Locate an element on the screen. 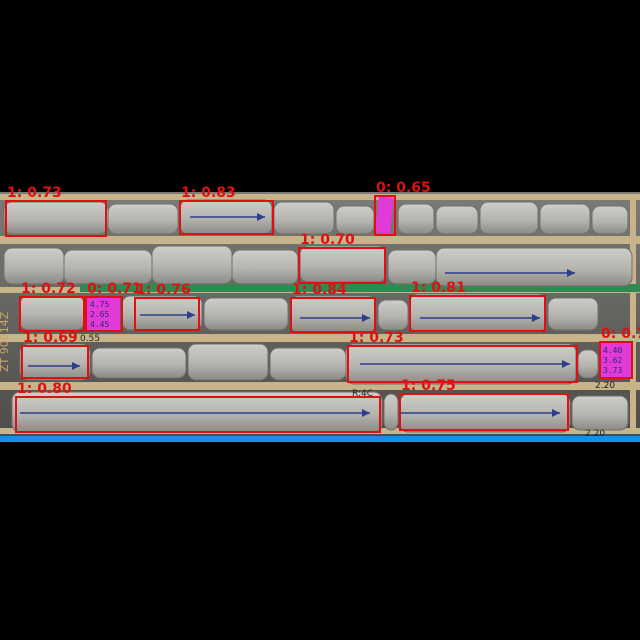 The image size is (640, 640). tag-2-line-2: 3.62 is located at coordinates (612, 360).